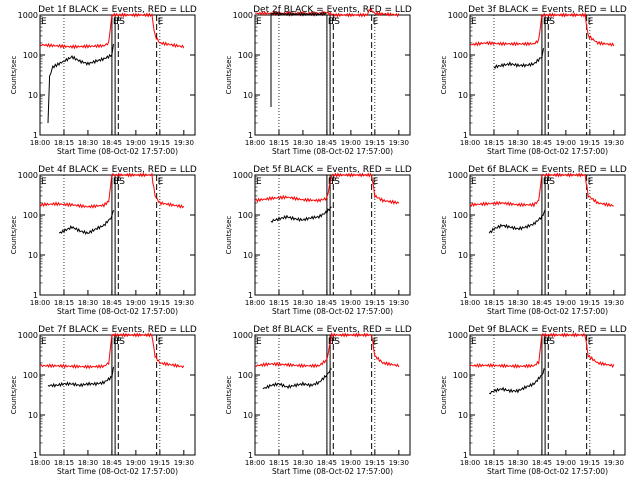 The image size is (640, 480). What do you see at coordinates (547, 10) in the screenshot?
I see `panel-title: Det 3f BLACK = Events, RED = LLD` at bounding box center [547, 10].